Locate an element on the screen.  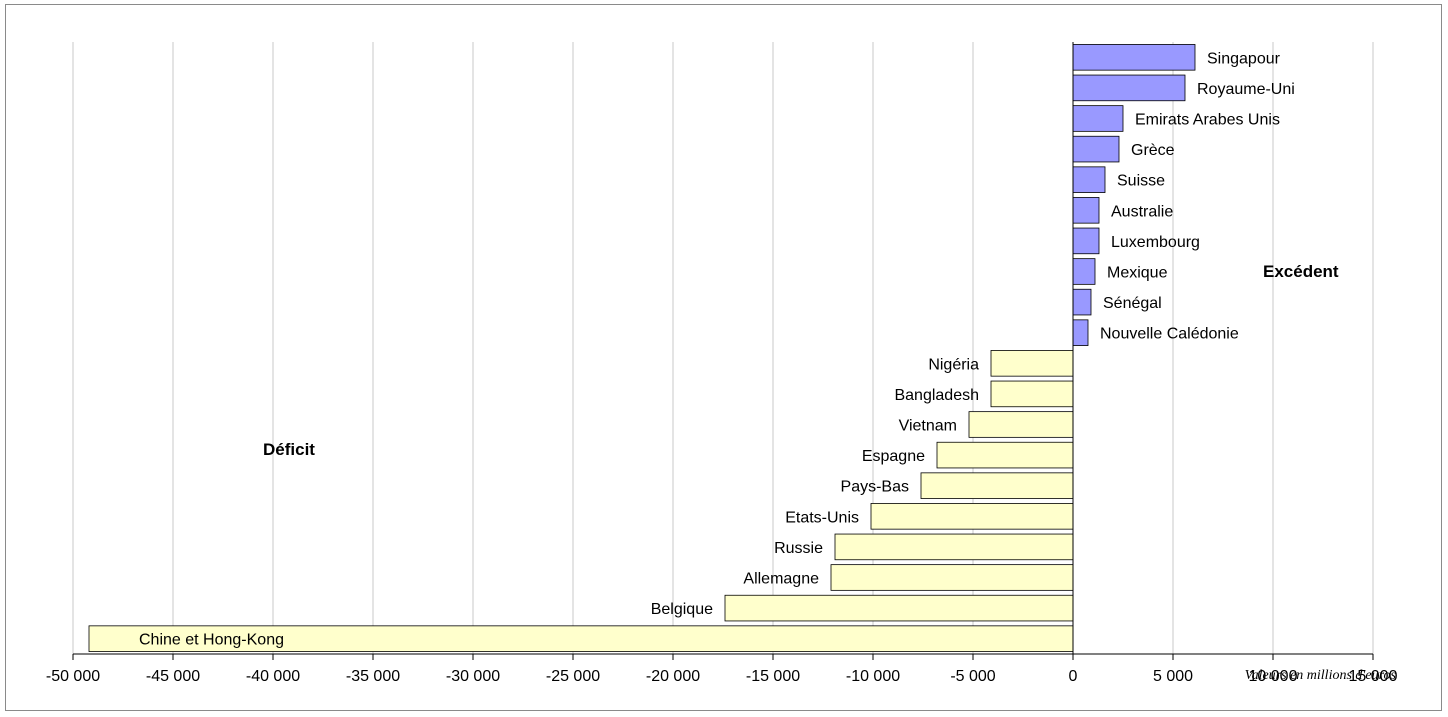
x-tick-label: -15 000 is located at coordinates (773, 676).